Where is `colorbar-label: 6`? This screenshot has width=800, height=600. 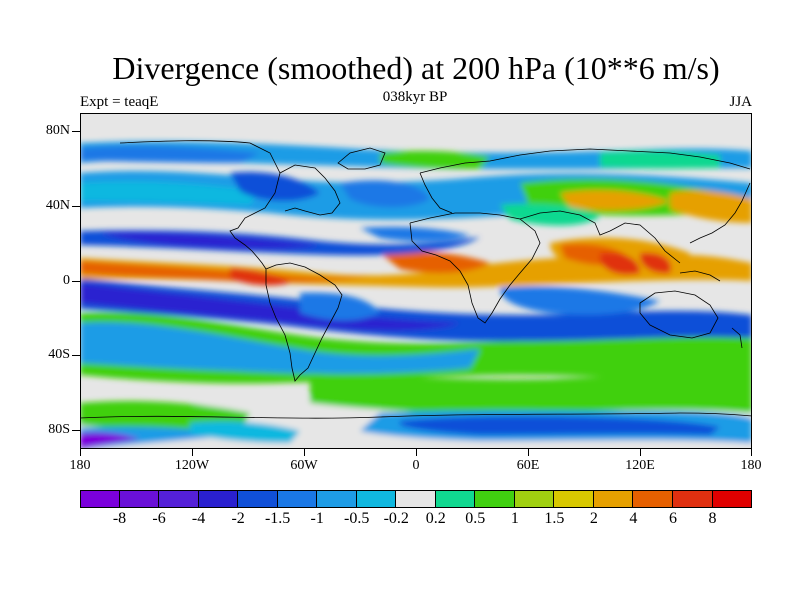
colorbar-label: 6 is located at coordinates (672, 518).